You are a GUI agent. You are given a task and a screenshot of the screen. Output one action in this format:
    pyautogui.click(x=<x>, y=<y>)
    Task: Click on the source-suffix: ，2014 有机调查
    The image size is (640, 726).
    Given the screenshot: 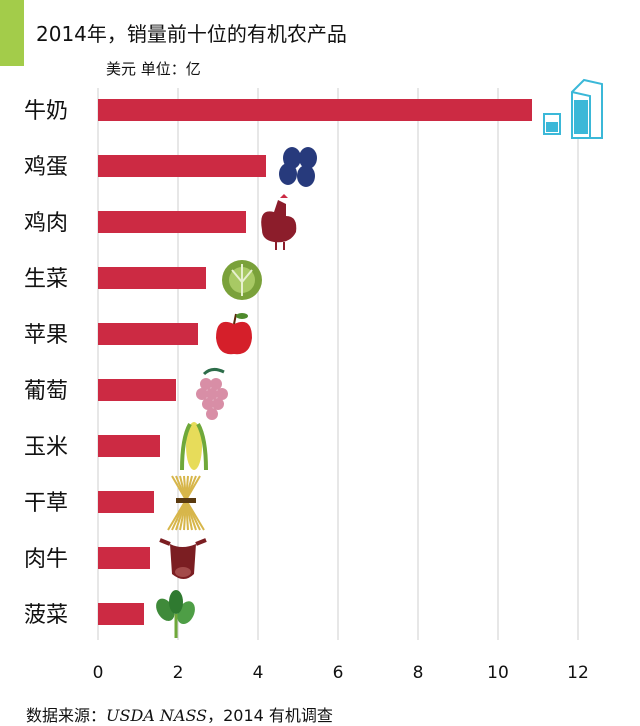 What is the action you would take?
    pyautogui.click(x=270, y=715)
    